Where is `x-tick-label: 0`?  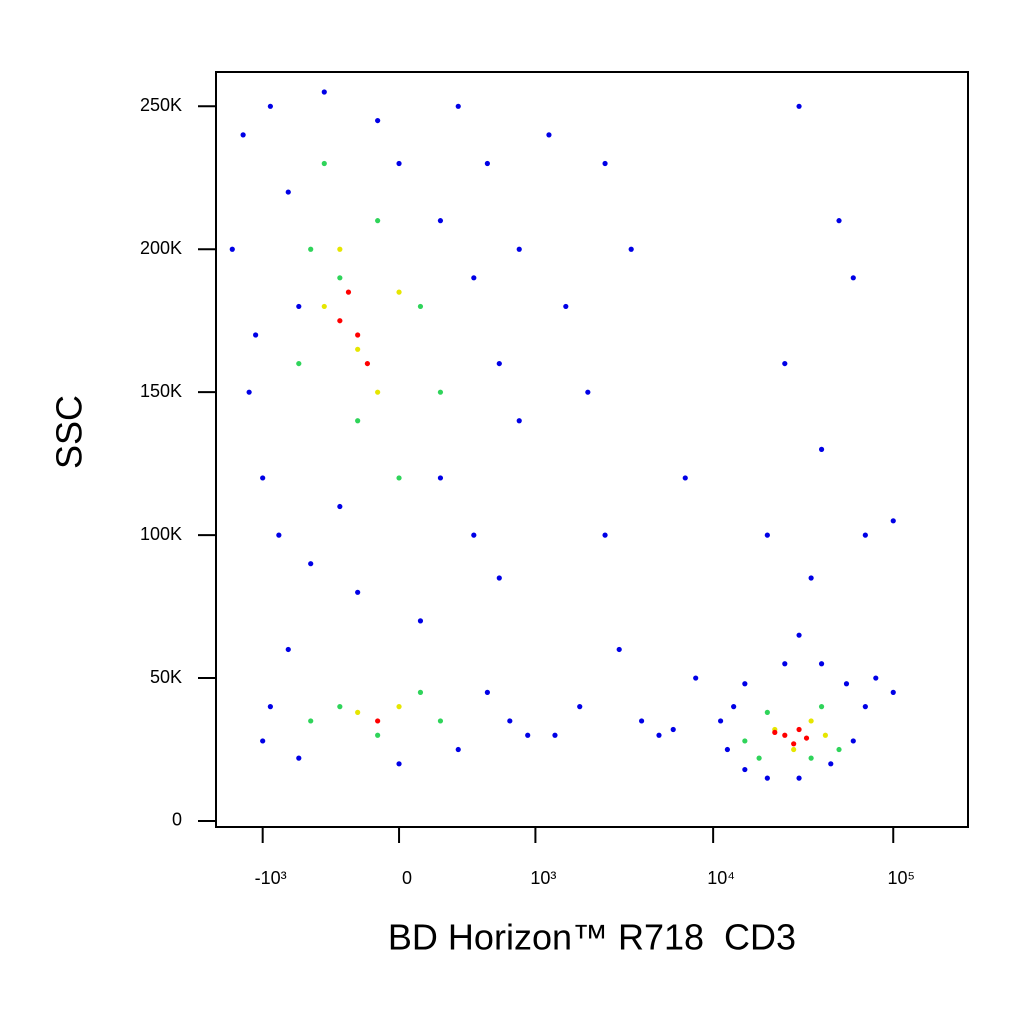 x-tick-label: 0 is located at coordinates (407, 878).